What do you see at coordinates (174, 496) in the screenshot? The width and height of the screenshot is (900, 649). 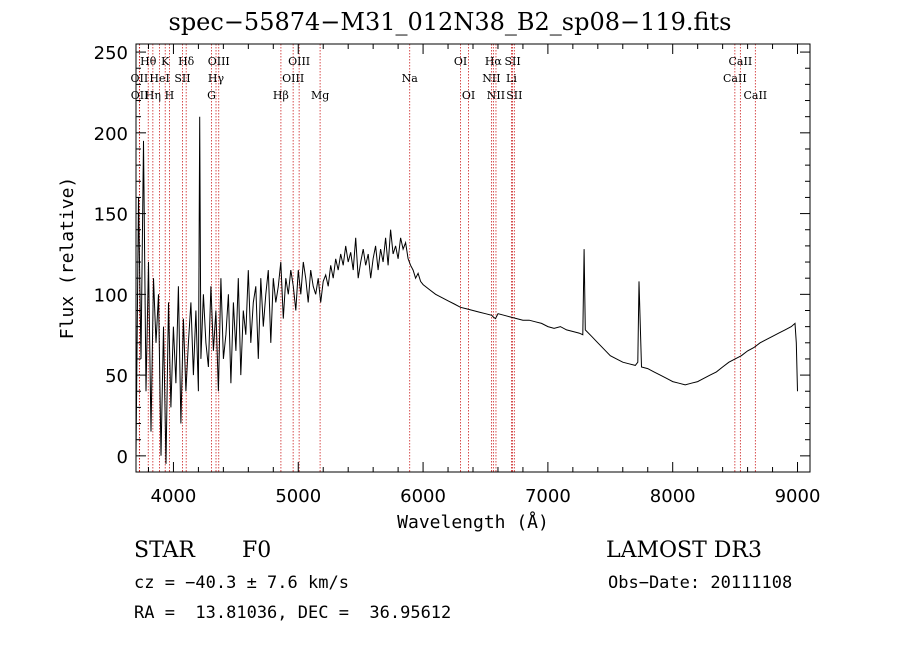 I see `x-tick-label-4000: 4000` at bounding box center [174, 496].